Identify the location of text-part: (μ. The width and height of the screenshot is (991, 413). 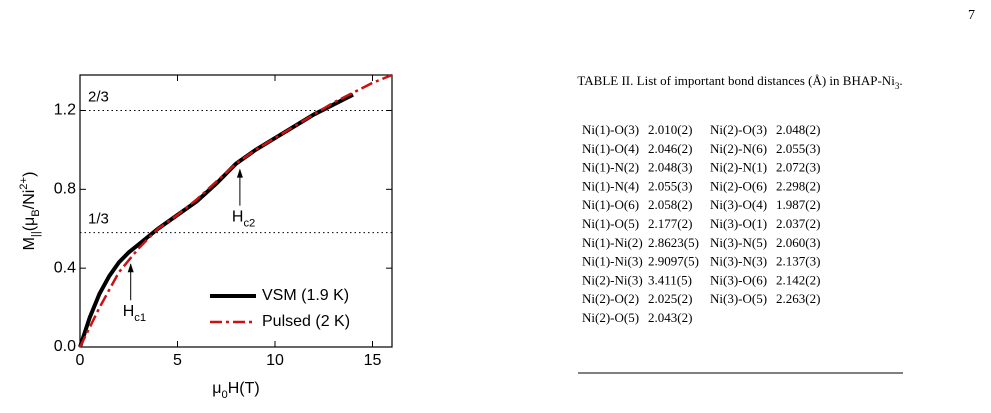
(29, 224).